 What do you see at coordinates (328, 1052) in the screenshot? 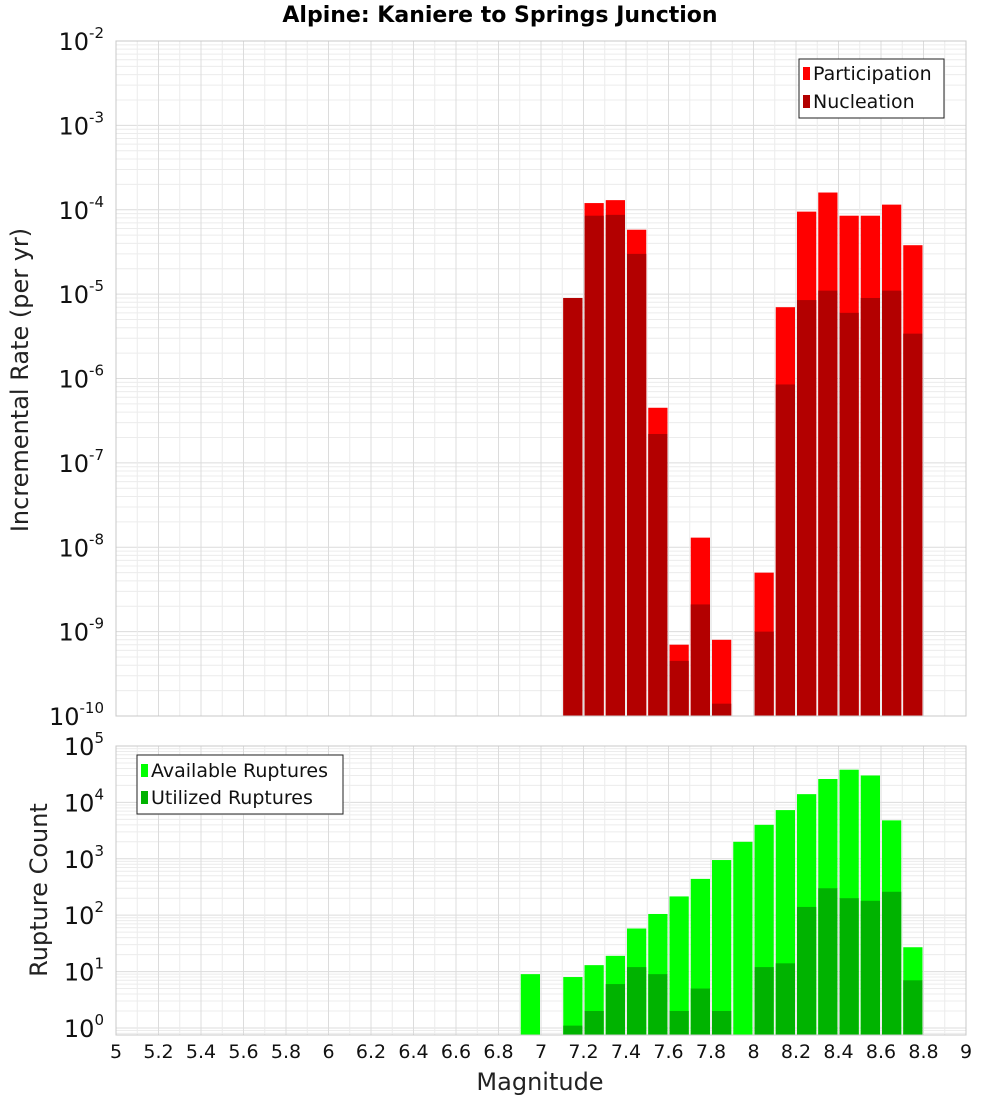
I see `x-tick-label: 6` at bounding box center [328, 1052].